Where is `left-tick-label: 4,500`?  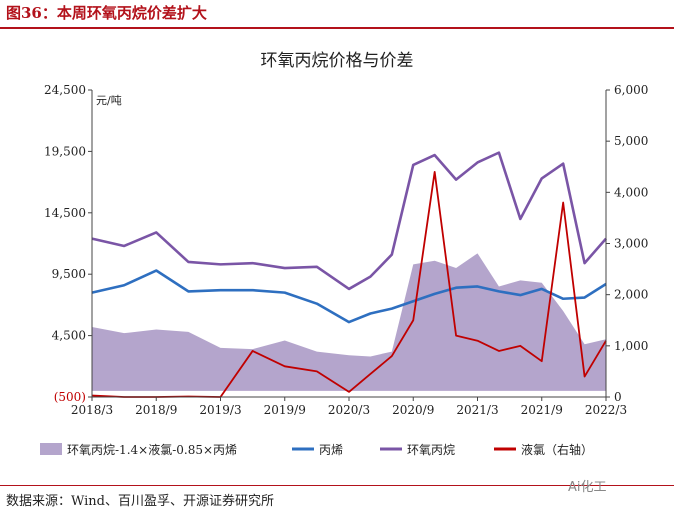 left-tick-label: 4,500 is located at coordinates (69, 336).